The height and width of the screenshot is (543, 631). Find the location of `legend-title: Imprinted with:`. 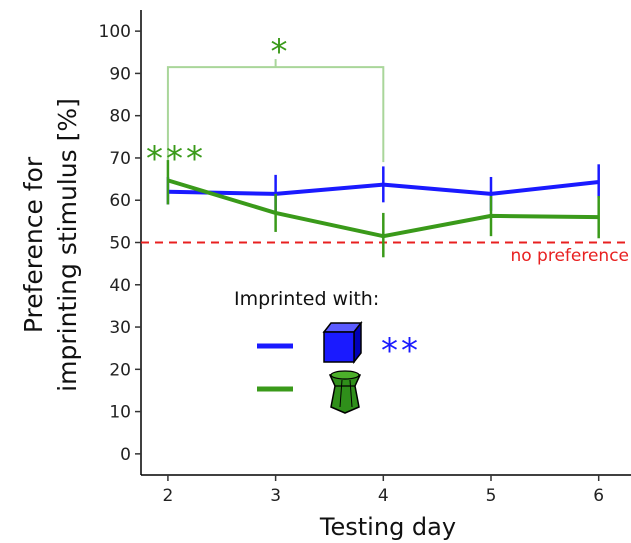

legend-title: Imprinted with: is located at coordinates (306, 299).